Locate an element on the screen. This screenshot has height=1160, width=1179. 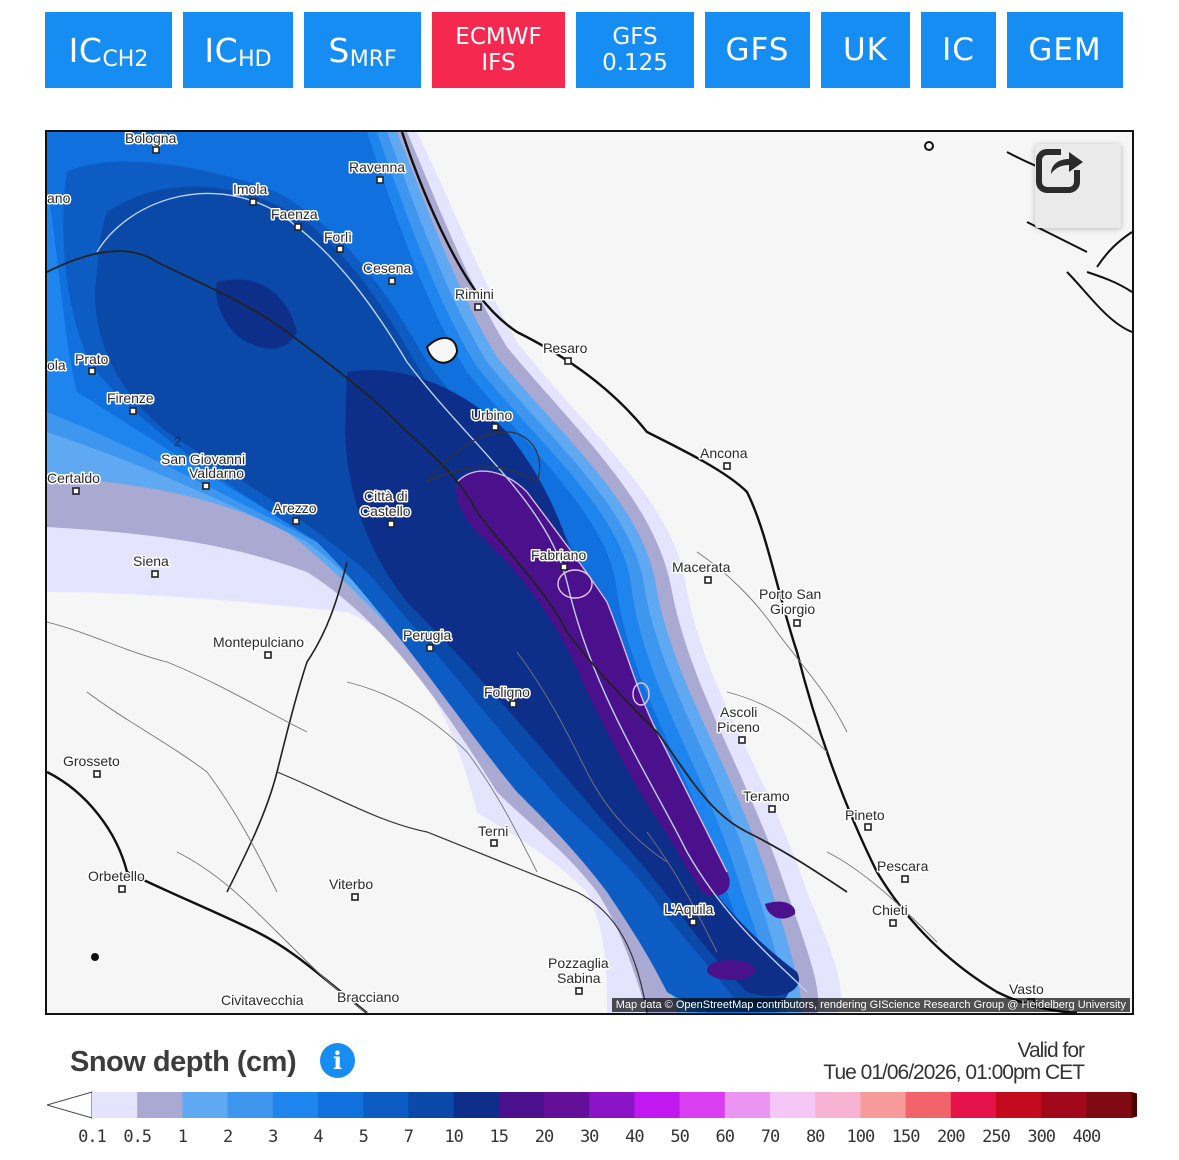
share-button is located at coordinates (1078, 186).